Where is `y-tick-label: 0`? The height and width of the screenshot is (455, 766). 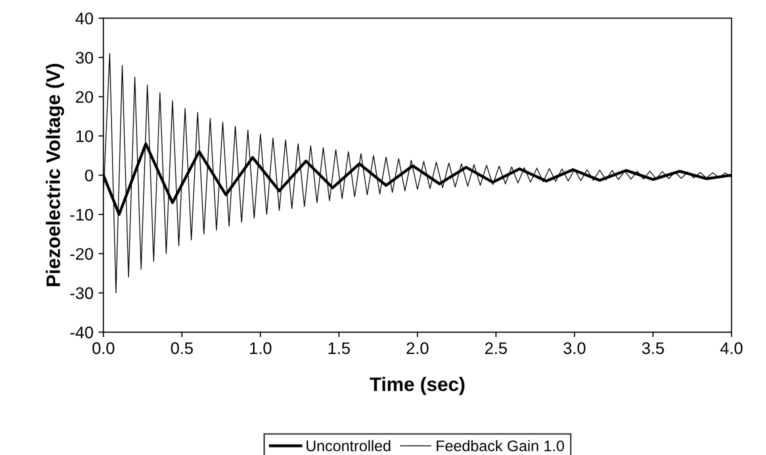 y-tick-label: 0 is located at coordinates (89, 176).